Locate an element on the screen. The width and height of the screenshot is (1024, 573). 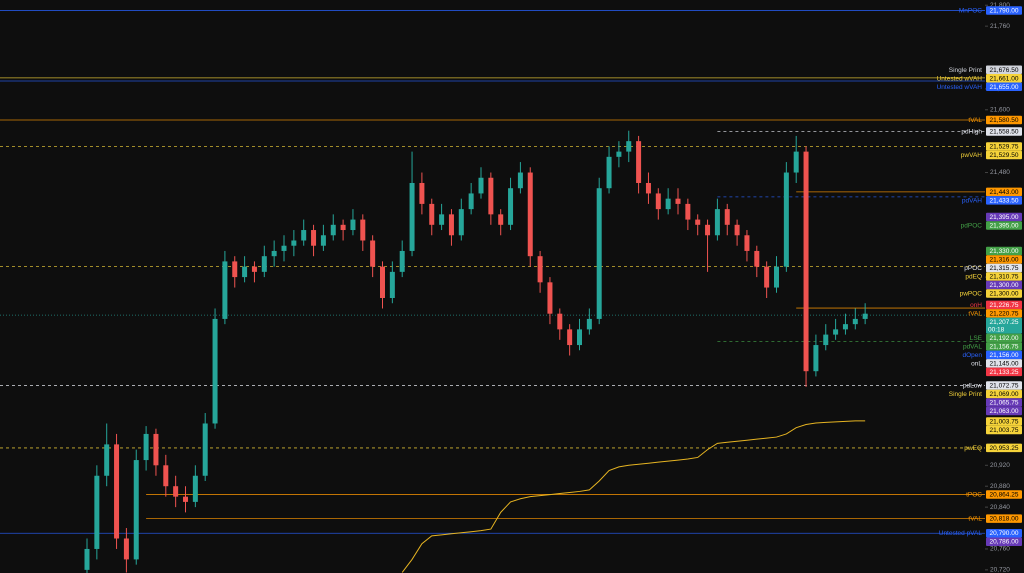
price-tag-label: 21,433.50 is located at coordinates (1004, 200).